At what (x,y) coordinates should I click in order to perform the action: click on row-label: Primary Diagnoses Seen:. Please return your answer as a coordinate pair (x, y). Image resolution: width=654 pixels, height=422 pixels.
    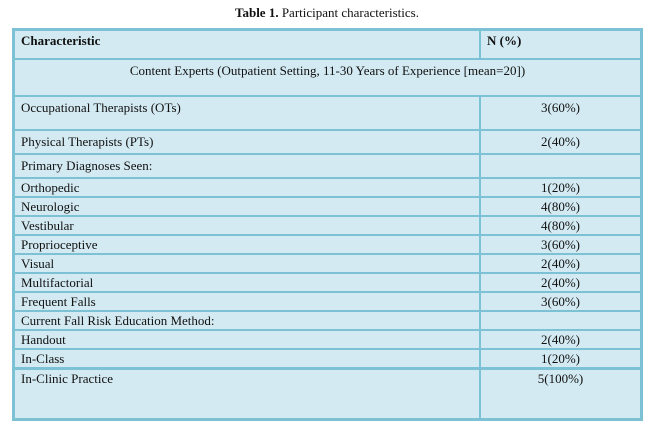
    Looking at the image, I should click on (246, 166).